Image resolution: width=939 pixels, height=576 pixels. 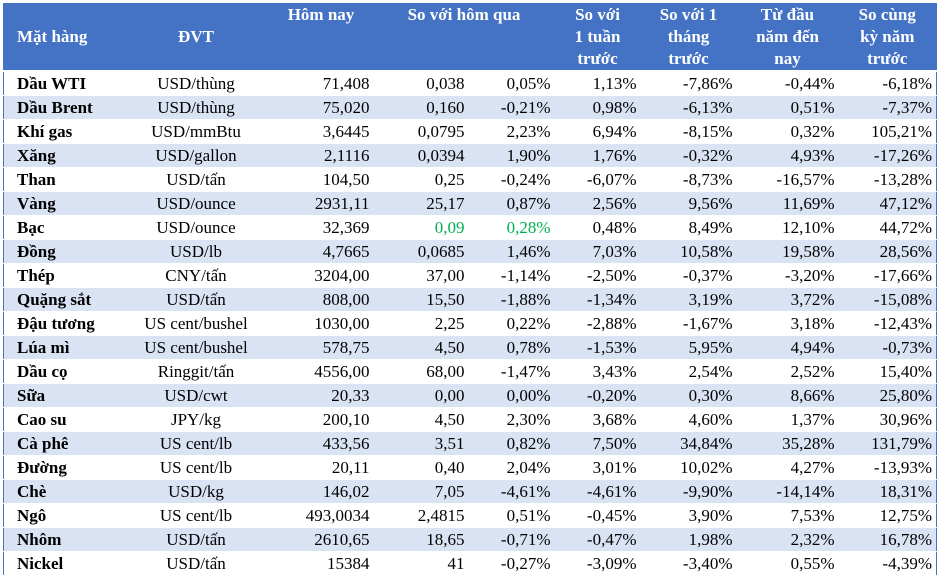 What do you see at coordinates (321, 107) in the screenshot?
I see `price-today: 75,020` at bounding box center [321, 107].